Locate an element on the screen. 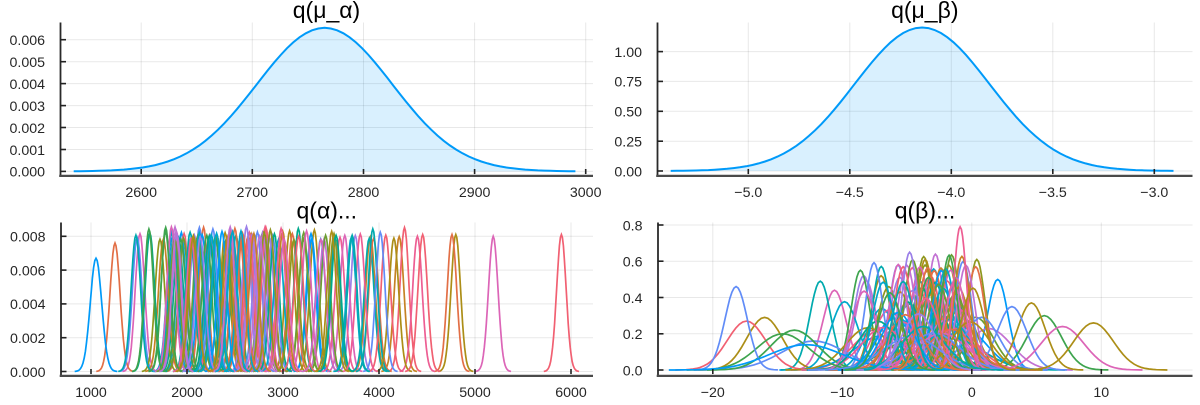 The image size is (1200, 405). svg-text: 6000 is located at coordinates (571, 392).